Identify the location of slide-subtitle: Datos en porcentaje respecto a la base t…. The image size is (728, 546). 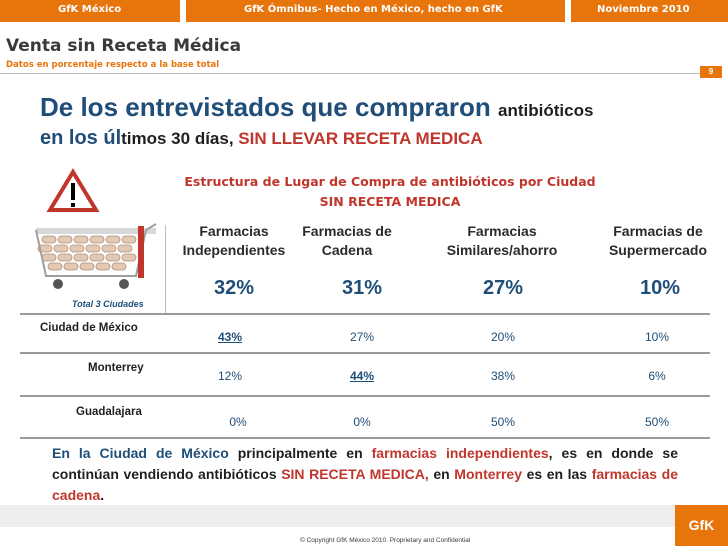
(113, 65).